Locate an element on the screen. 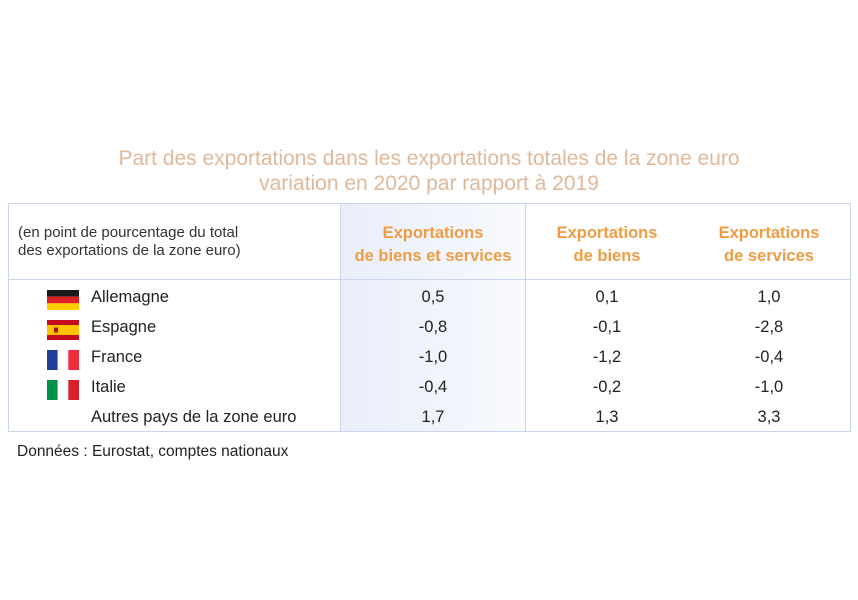 This screenshot has height=600, width=858. value-cell: -0,8 is located at coordinates (433, 327).